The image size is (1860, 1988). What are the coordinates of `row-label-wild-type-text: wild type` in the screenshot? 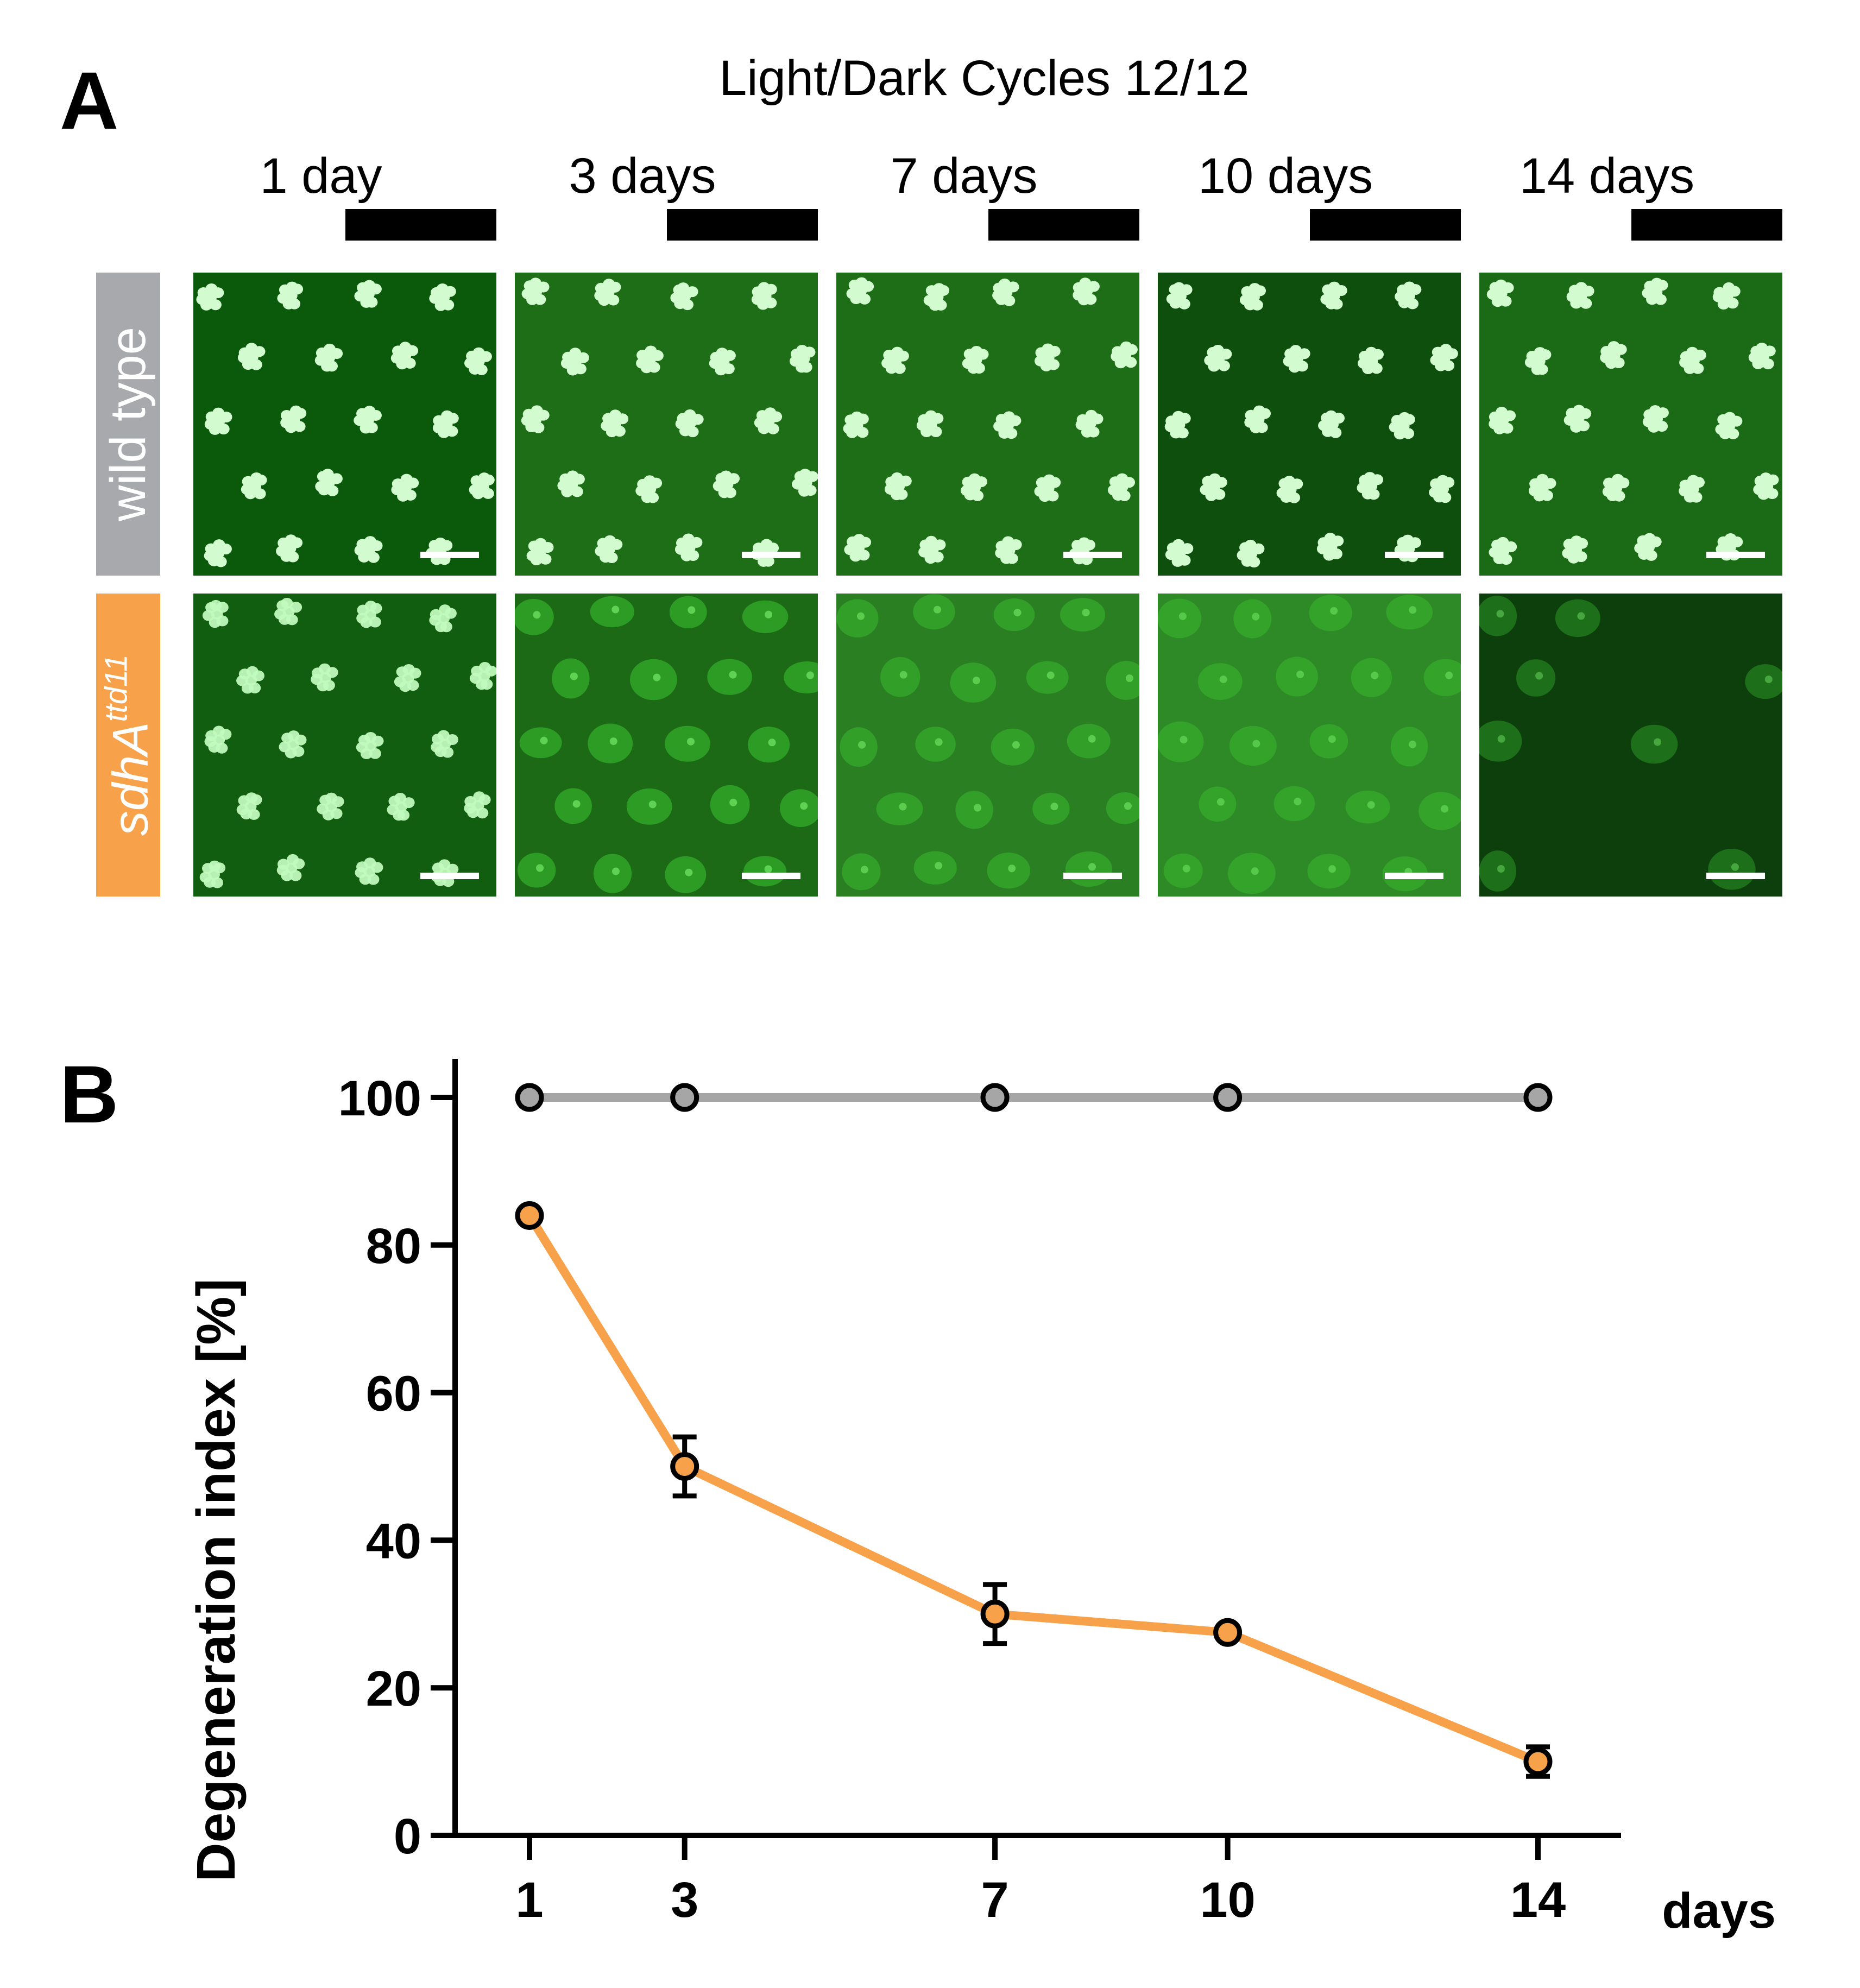 It's located at (128, 424).